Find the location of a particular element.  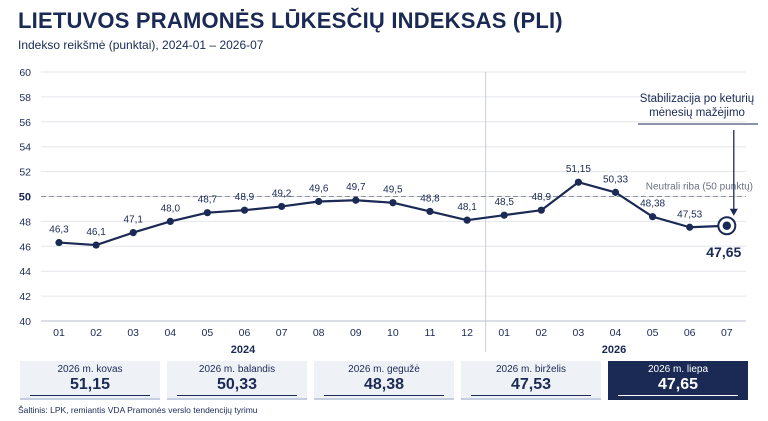

y-tick-label: 50 is located at coordinates (25, 198).